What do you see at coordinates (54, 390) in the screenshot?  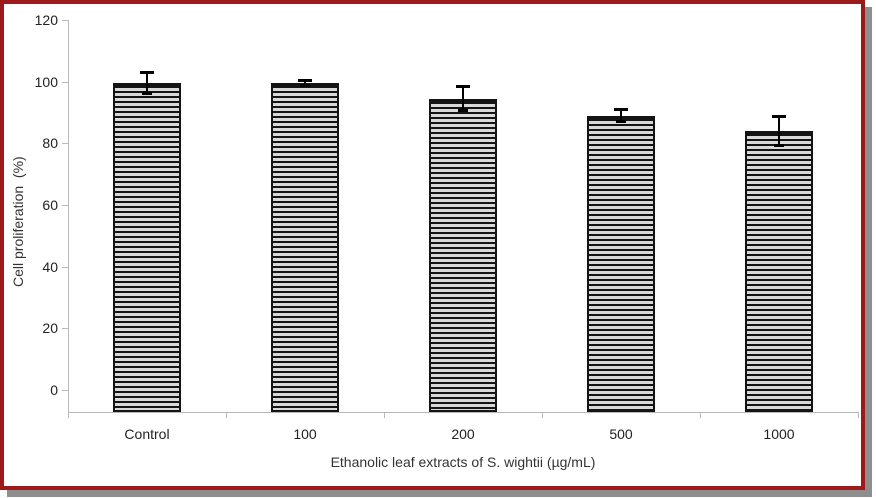 I see `y-tick-label: 0` at bounding box center [54, 390].